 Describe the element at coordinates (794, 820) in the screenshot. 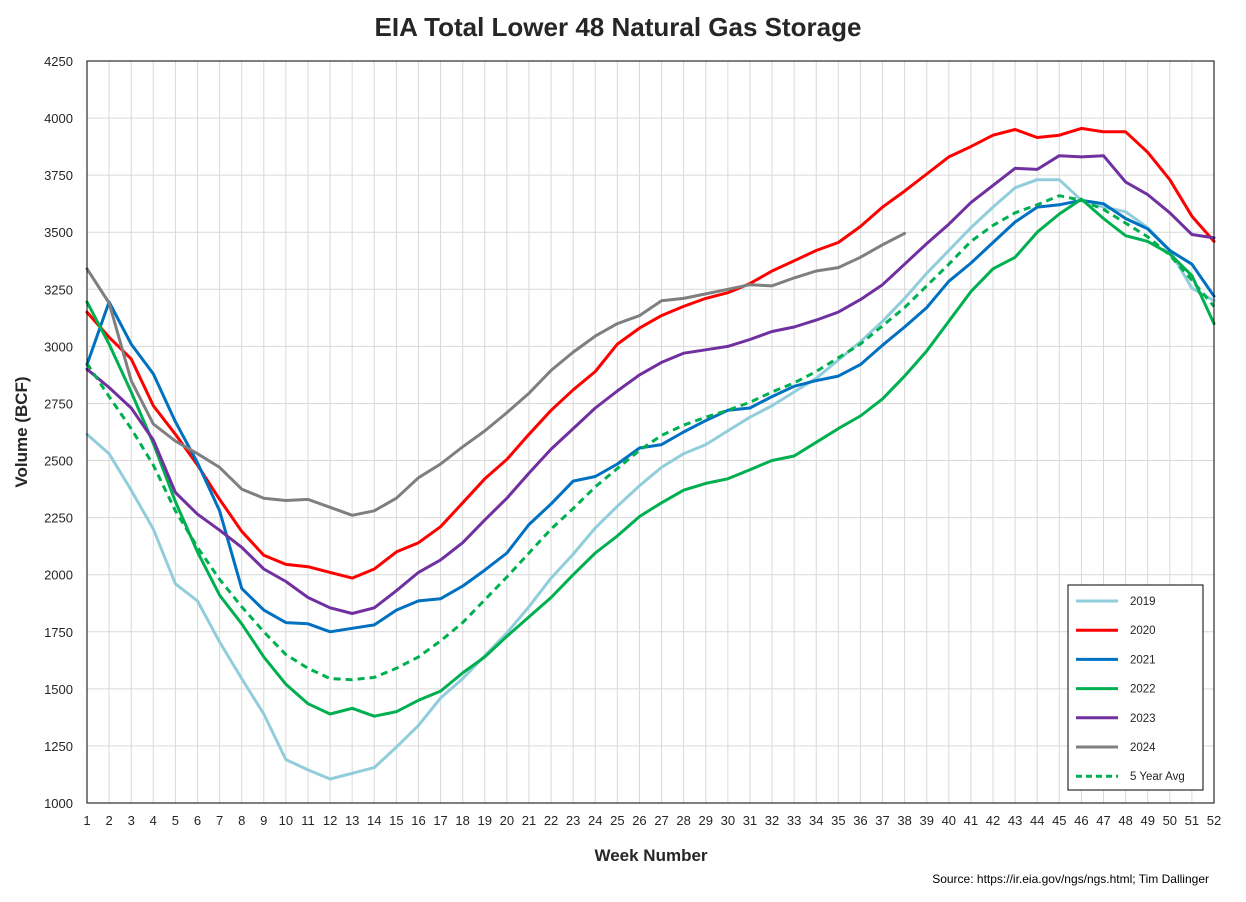

I see `x-tick-label: 33` at that location.